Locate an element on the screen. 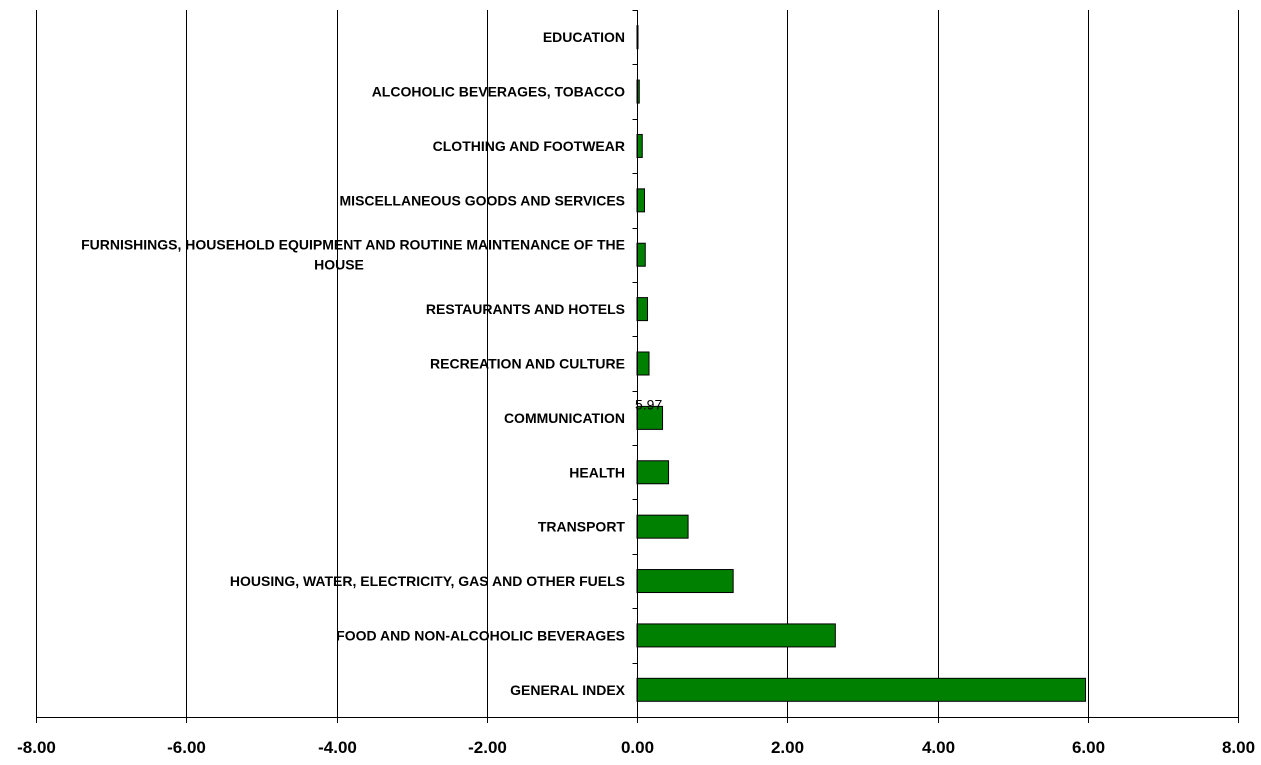  x-tick-label: 6.00 is located at coordinates (1088, 747).